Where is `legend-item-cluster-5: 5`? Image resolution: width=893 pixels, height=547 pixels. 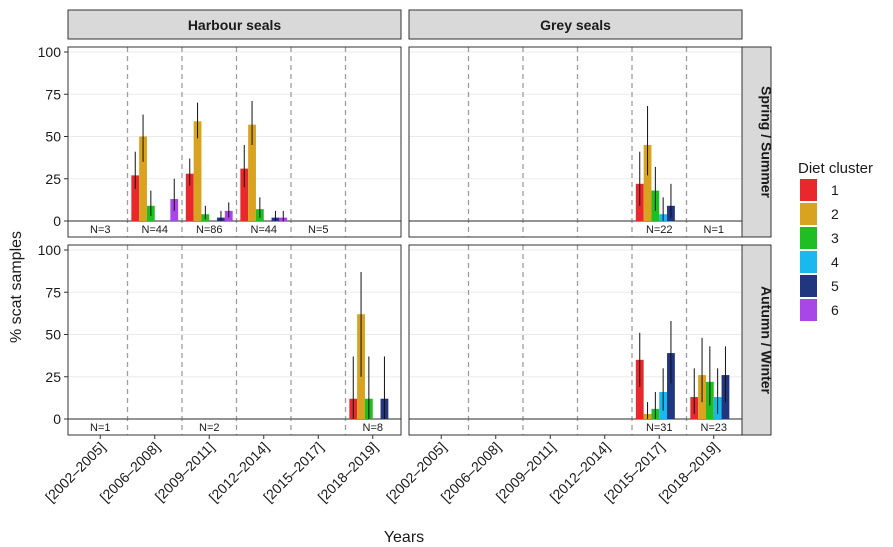 legend-item-cluster-5: 5 is located at coordinates (819, 286).